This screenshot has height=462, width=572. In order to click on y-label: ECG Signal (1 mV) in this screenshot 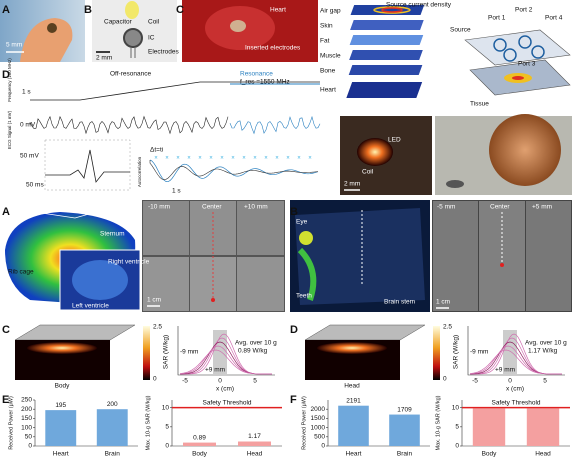, I will do `click(9, 129)`.